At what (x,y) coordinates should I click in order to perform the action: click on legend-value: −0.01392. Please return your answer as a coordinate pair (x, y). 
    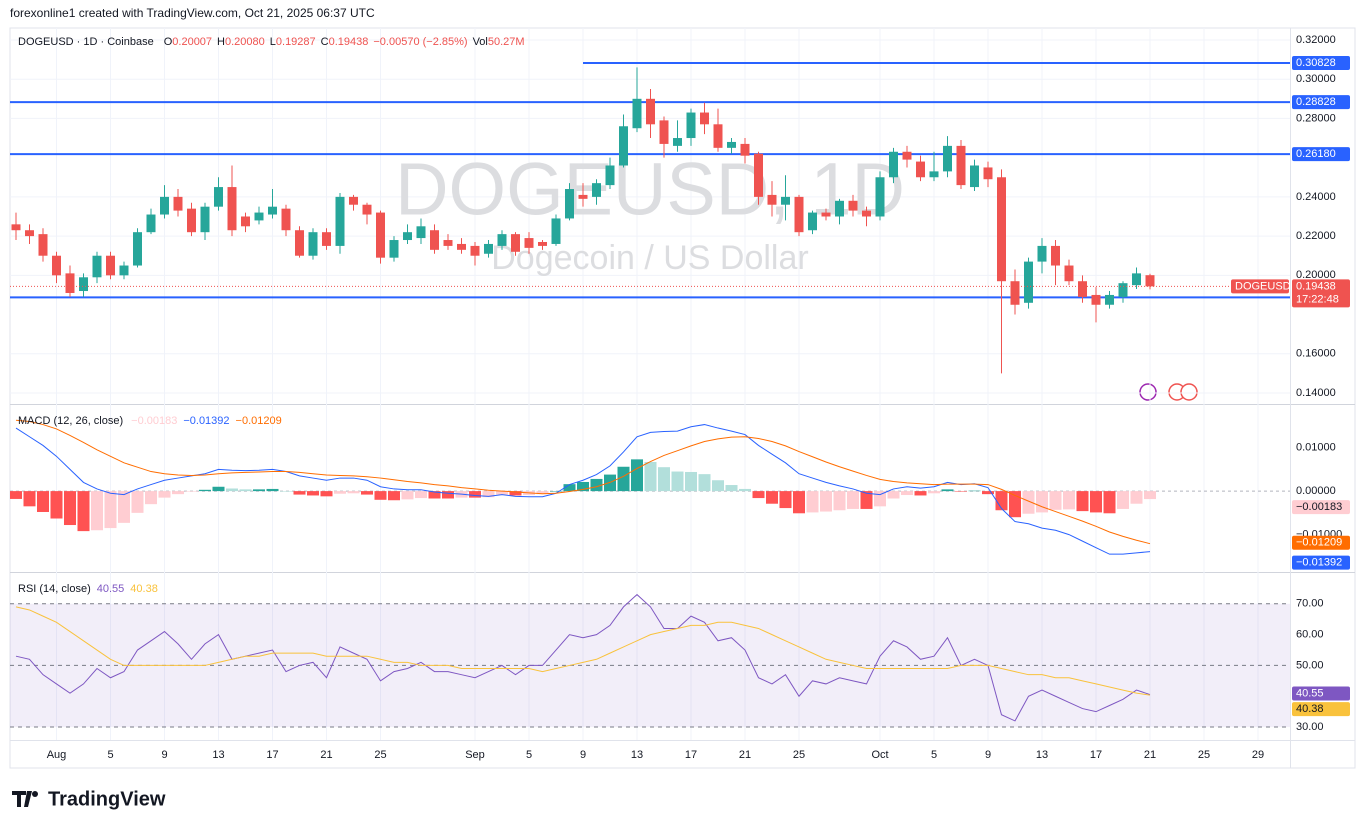
    Looking at the image, I should click on (206, 421).